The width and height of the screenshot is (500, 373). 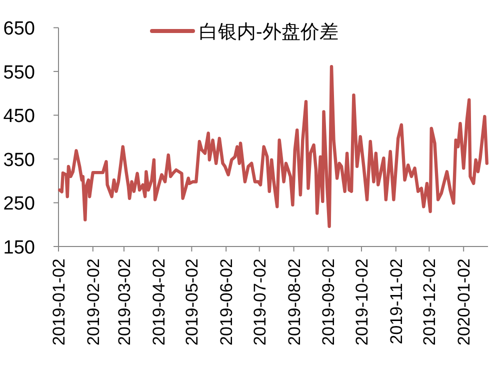 What do you see at coordinates (19, 204) in the screenshot?
I see `y-tick-label: 250` at bounding box center [19, 204].